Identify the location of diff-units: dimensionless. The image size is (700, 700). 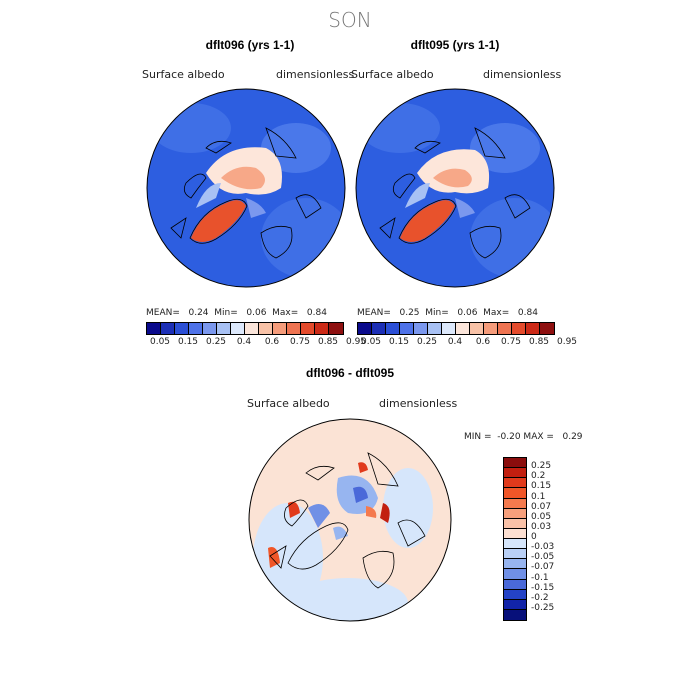
(418, 403).